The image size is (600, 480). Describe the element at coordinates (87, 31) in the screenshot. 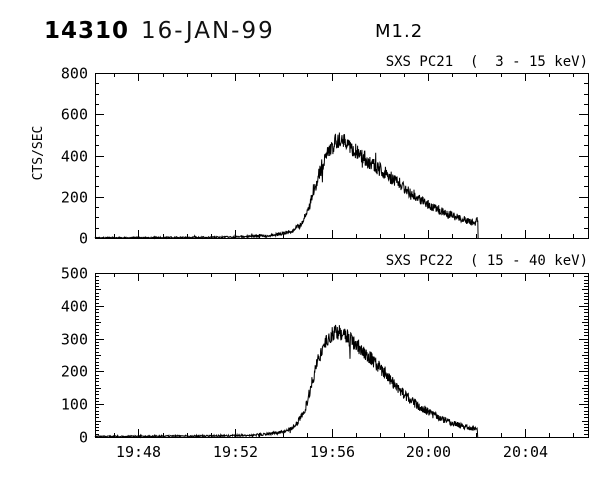

I see `event-id: 14310` at that location.